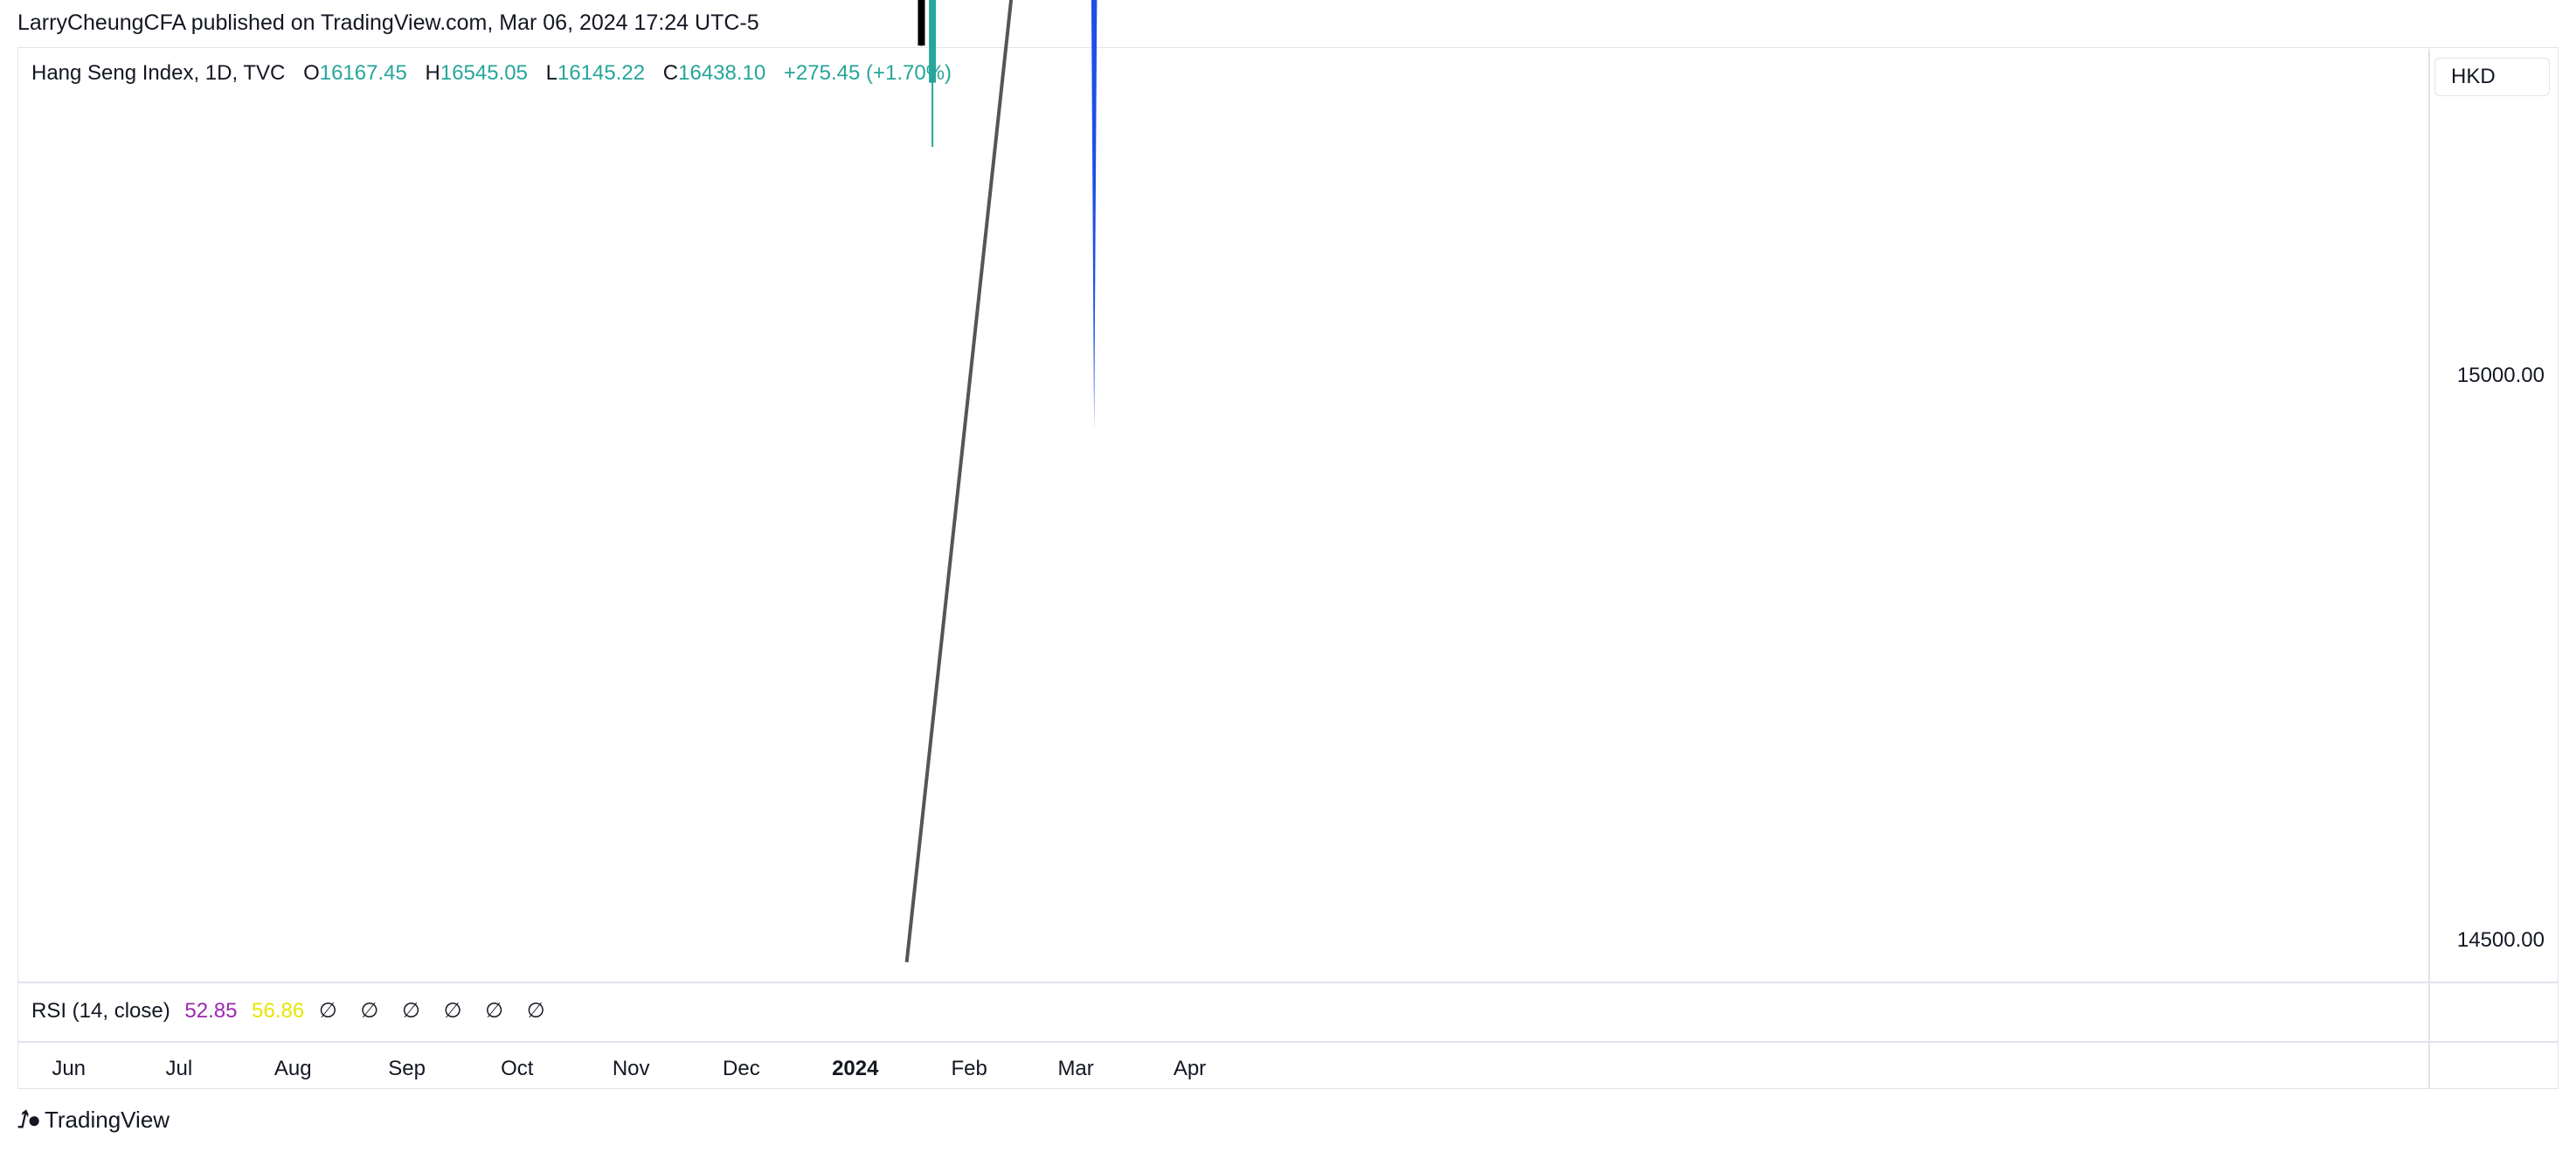 This screenshot has width=2576, height=1152. I want to click on x-tick-label: Nov, so click(631, 1069).